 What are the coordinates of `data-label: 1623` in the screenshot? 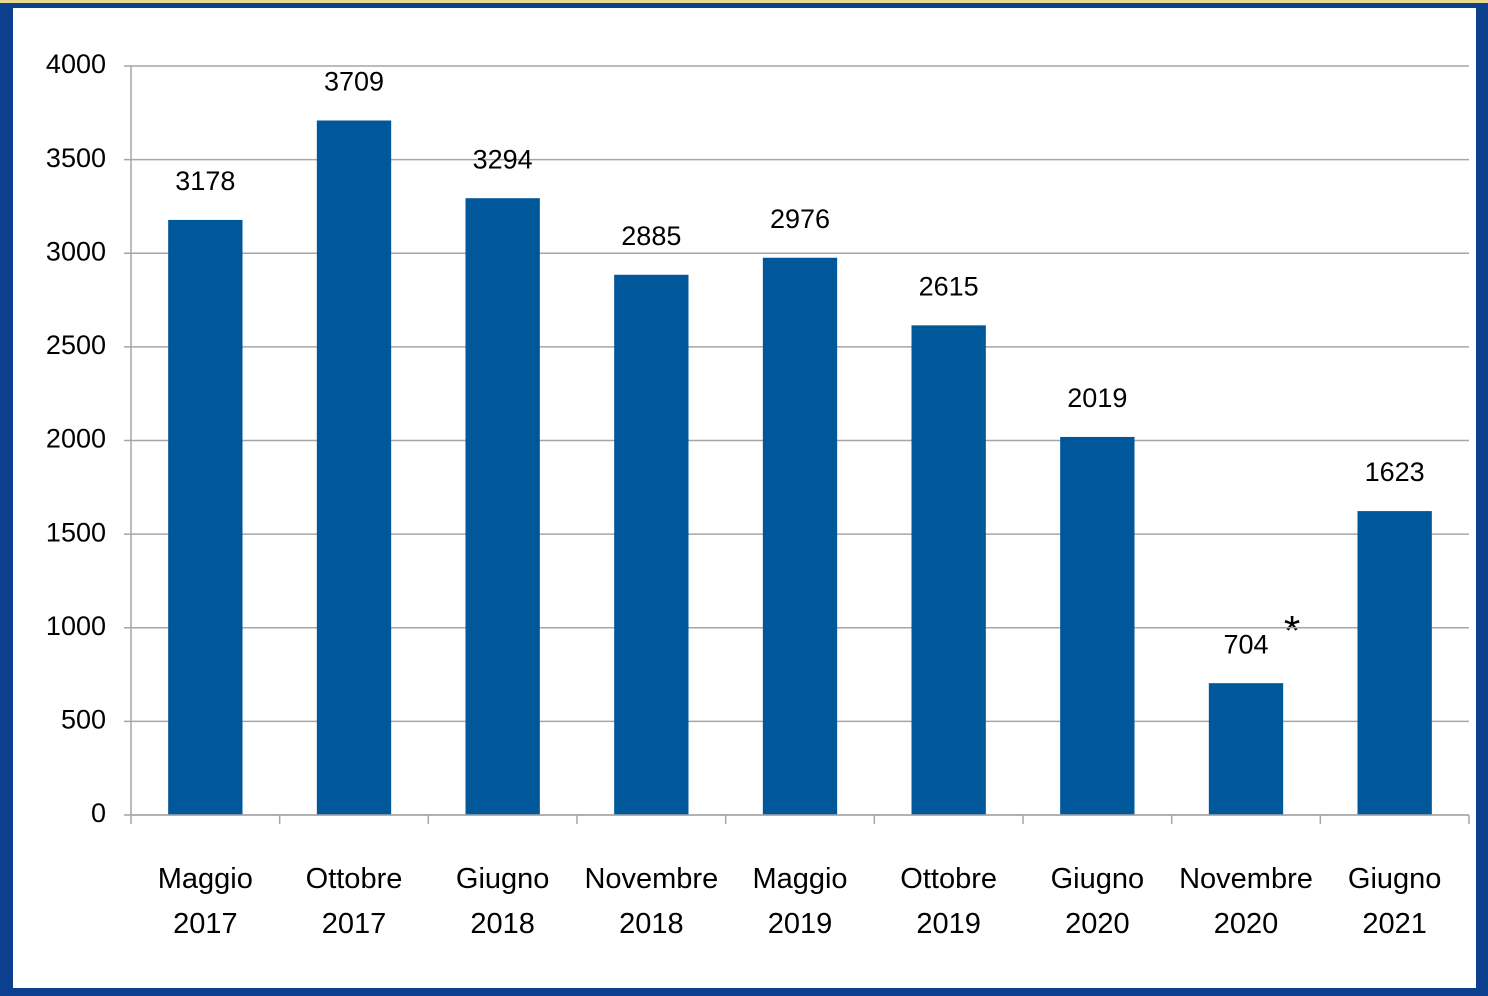 It's located at (1395, 472).